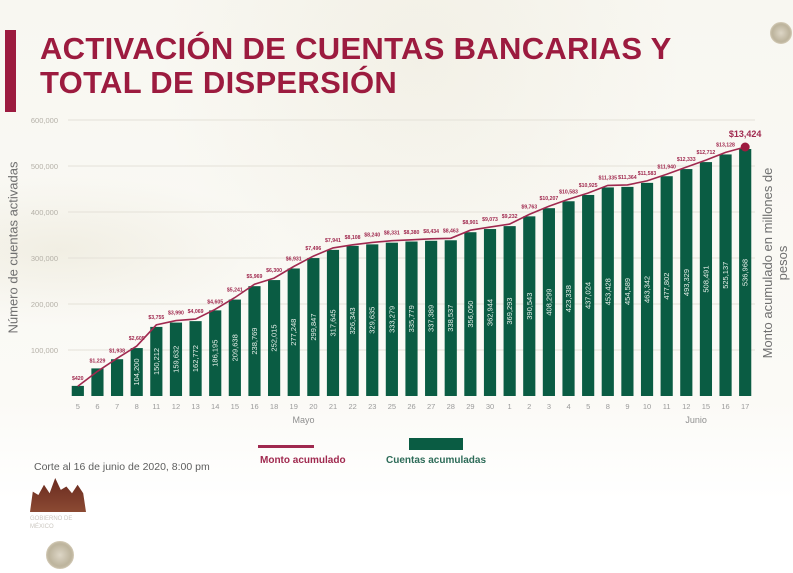 This screenshot has height=573, width=793. I want to click on legend-bar-swatch, so click(436, 444).